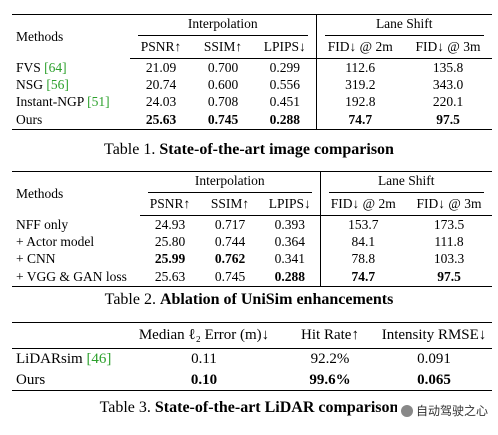 Image resolution: width=498 pixels, height=435 pixels. Describe the element at coordinates (170, 241) in the screenshot. I see `cell: 25.80` at that location.